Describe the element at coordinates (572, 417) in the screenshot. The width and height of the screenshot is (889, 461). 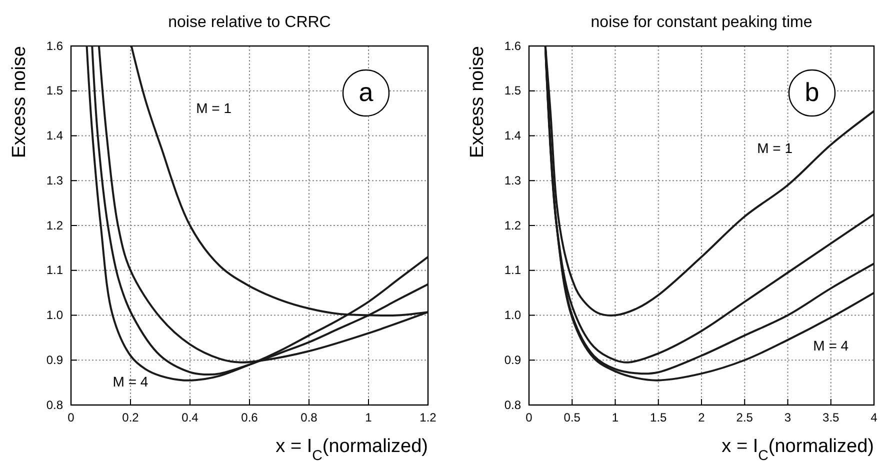
I see `x-tick-label: 0.5` at that location.